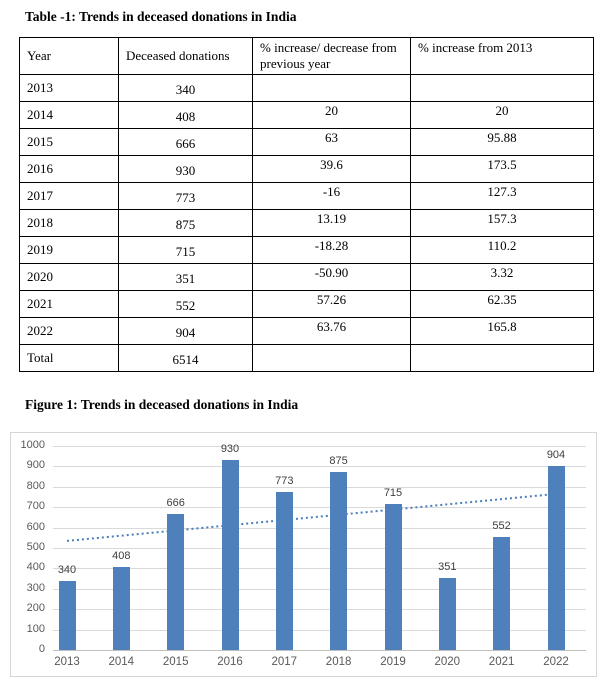 The width and height of the screenshot is (607, 684). What do you see at coordinates (185, 196) in the screenshot?
I see `table-cell: 773` at bounding box center [185, 196].